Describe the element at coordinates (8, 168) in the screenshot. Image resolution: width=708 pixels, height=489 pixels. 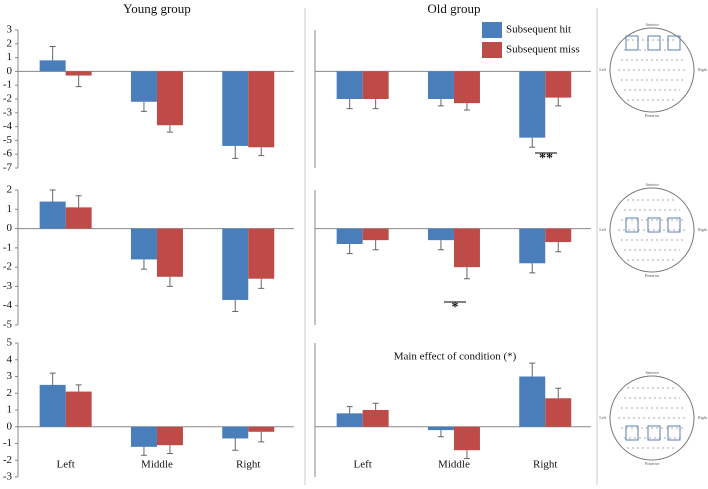
I see `y-tick-label: -7` at that location.